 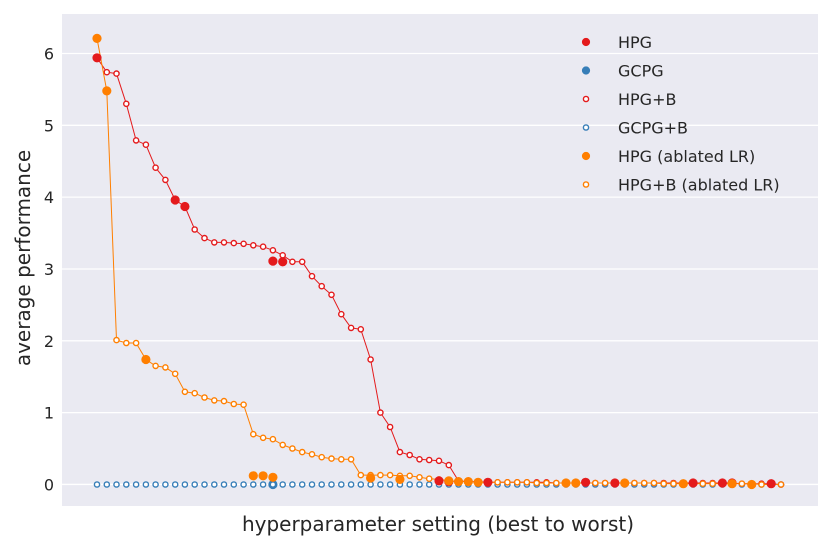 What do you see at coordinates (586, 70) in the screenshot?
I see `legend-marker` at bounding box center [586, 70].